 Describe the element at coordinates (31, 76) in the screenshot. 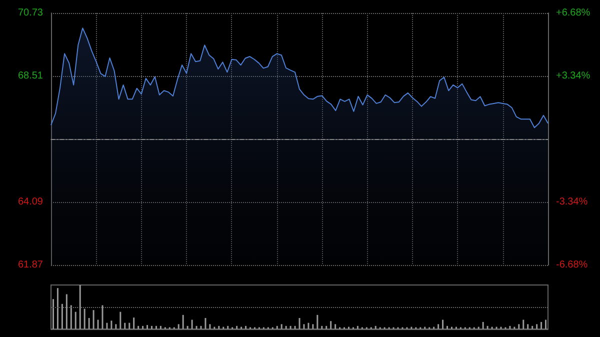

I see `y-tick-label: 68.51` at that location.